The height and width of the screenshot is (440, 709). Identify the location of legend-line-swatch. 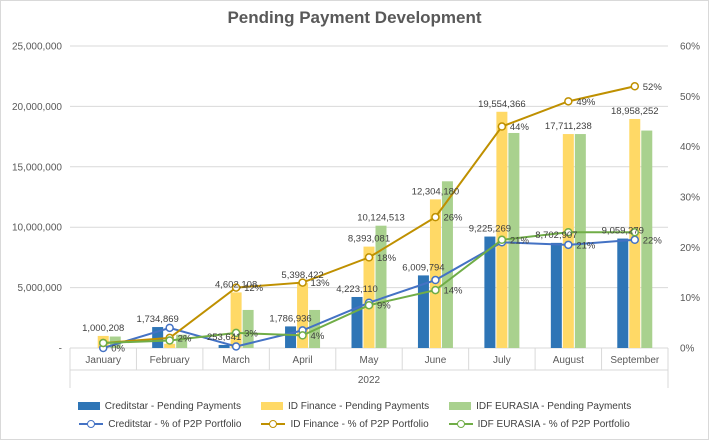
(273, 424).